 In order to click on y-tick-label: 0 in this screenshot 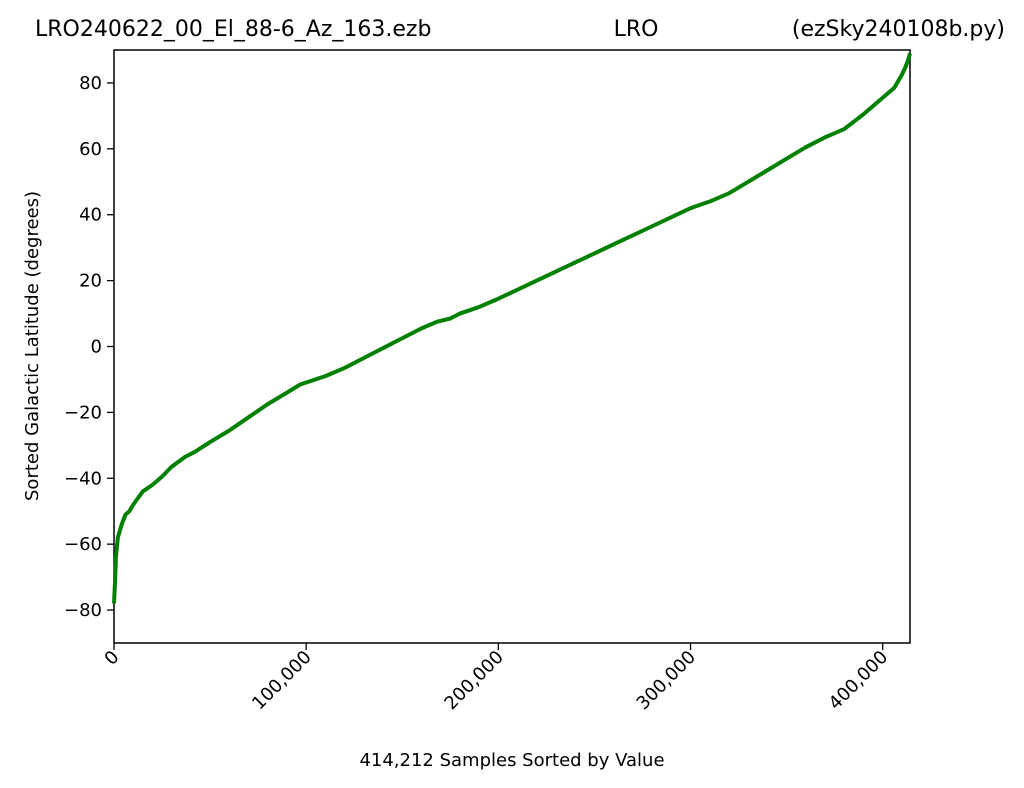, I will do `click(96, 347)`.